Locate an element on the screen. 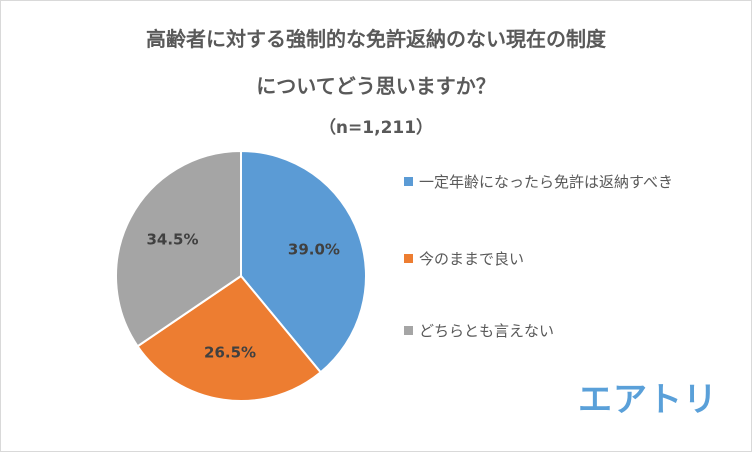 The height and width of the screenshot is (452, 752). legend-item-3: どちらとも言えない is located at coordinates (479, 330).